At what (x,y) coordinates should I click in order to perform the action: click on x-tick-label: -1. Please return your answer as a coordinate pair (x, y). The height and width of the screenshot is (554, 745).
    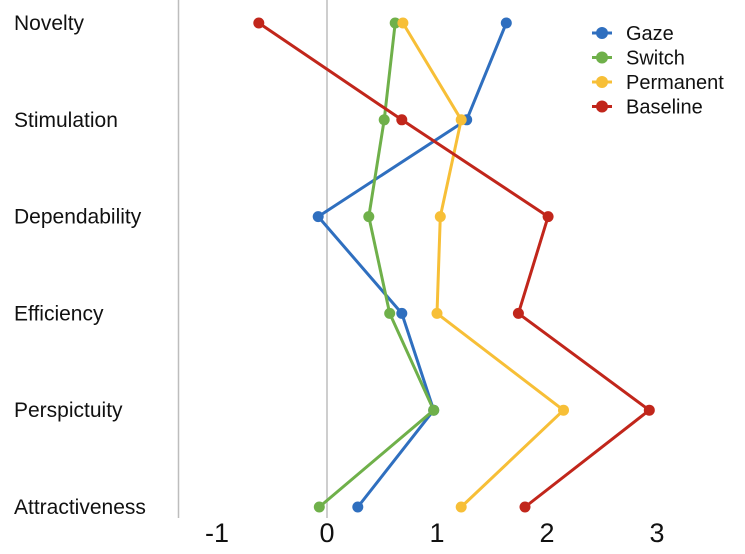
    Looking at the image, I should click on (217, 533).